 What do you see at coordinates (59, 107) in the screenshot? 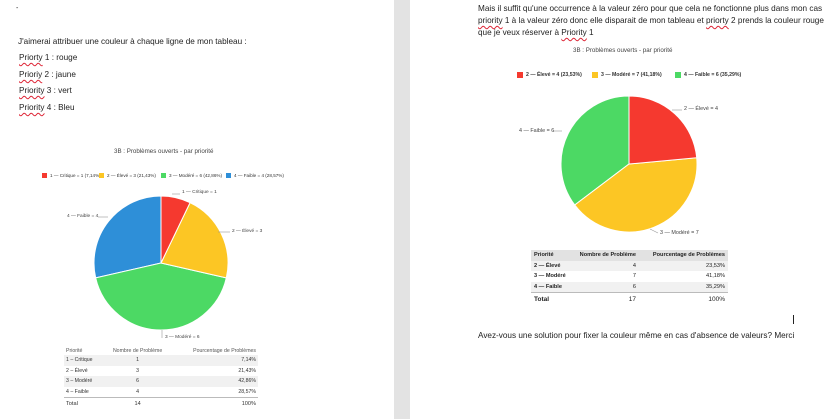
I see `line-text: 4 : Bleu` at bounding box center [59, 107].